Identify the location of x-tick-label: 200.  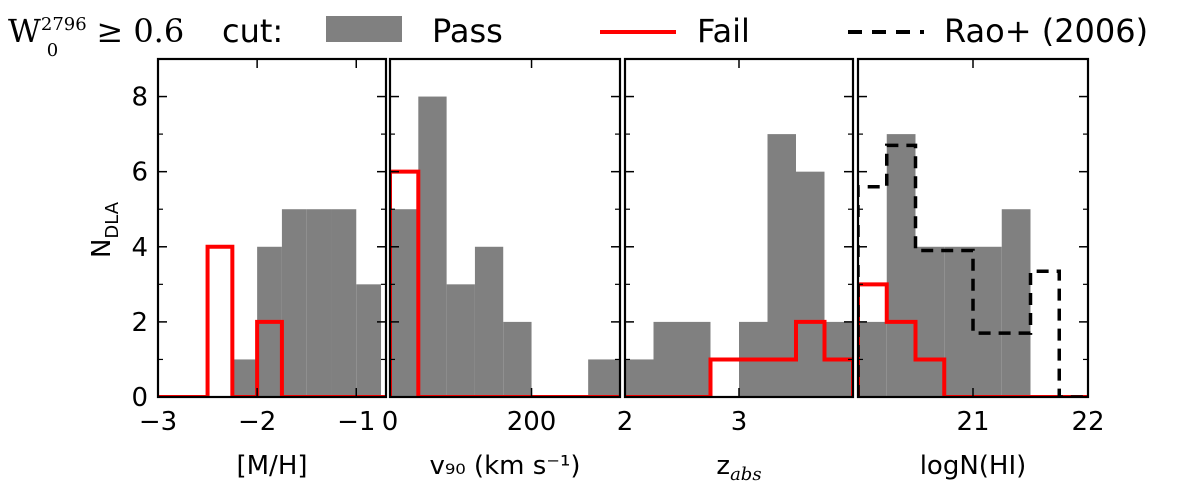
(532, 422).